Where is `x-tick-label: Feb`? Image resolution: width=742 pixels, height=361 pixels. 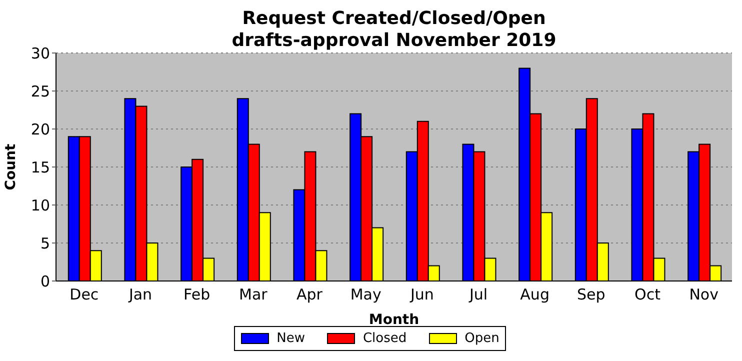
x-tick-label: Feb is located at coordinates (197, 295).